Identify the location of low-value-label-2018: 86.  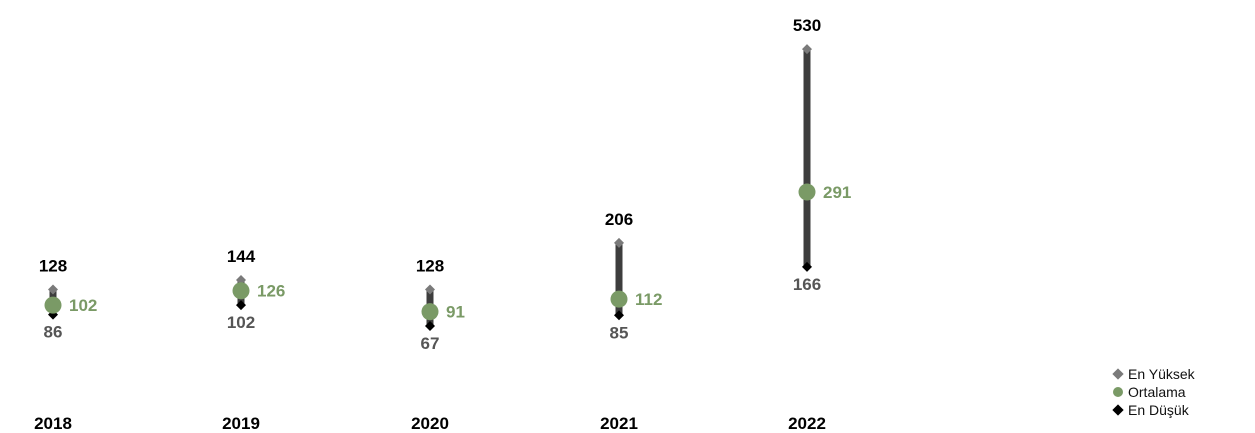
(53, 332).